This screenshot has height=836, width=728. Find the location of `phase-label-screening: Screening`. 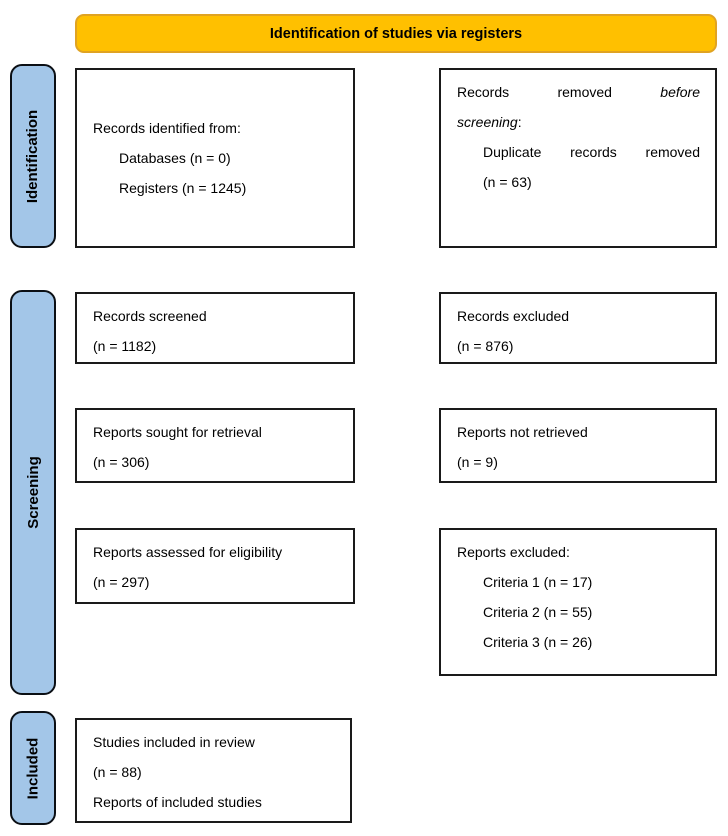

phase-label-screening: Screening is located at coordinates (33, 492).